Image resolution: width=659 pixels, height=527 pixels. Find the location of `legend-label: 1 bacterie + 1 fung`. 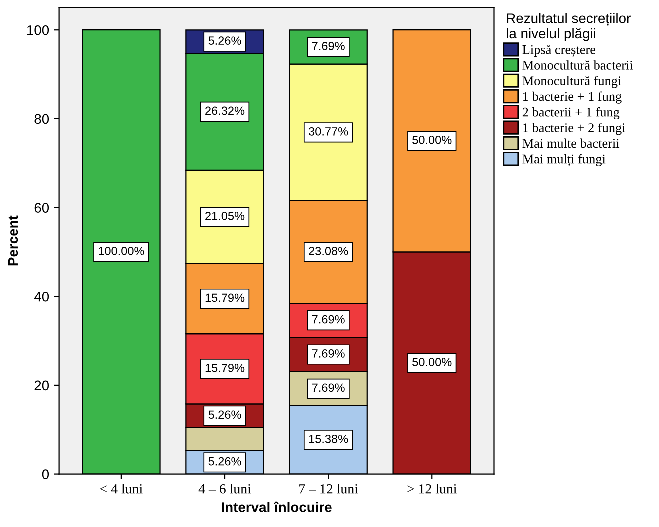

legend-label: 1 bacterie + 1 fung is located at coordinates (573, 98).